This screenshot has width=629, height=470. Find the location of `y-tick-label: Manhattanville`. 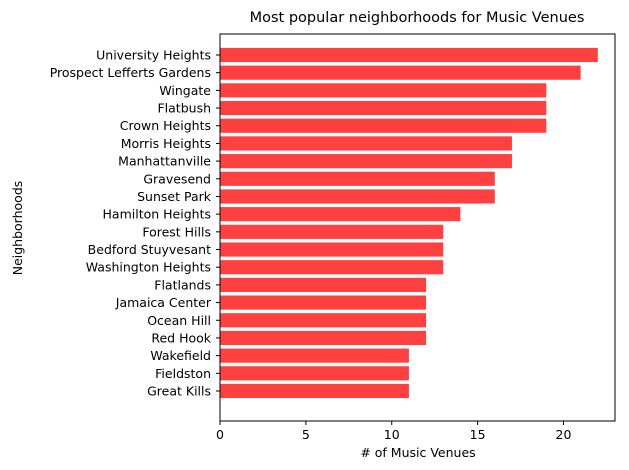

y-tick-label: Manhattanville is located at coordinates (164, 161).